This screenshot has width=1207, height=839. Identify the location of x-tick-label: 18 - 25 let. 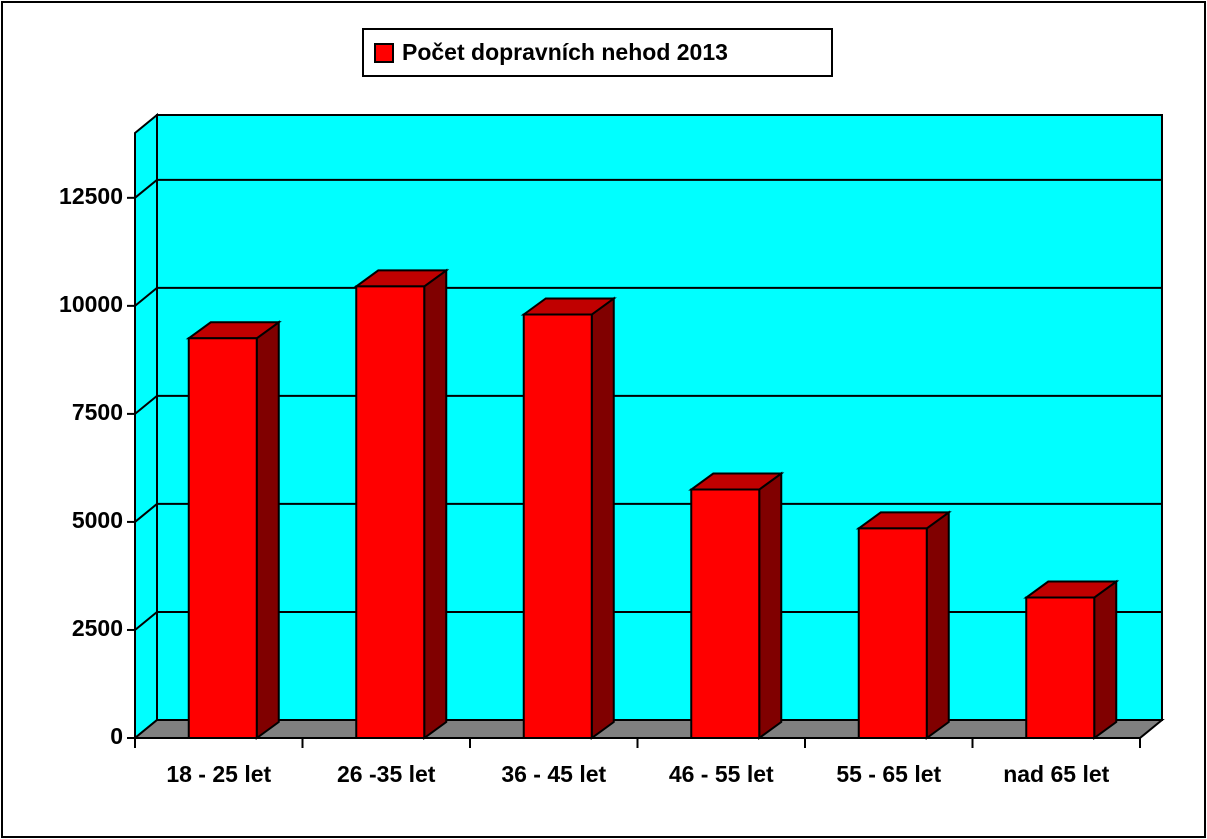
(218, 774).